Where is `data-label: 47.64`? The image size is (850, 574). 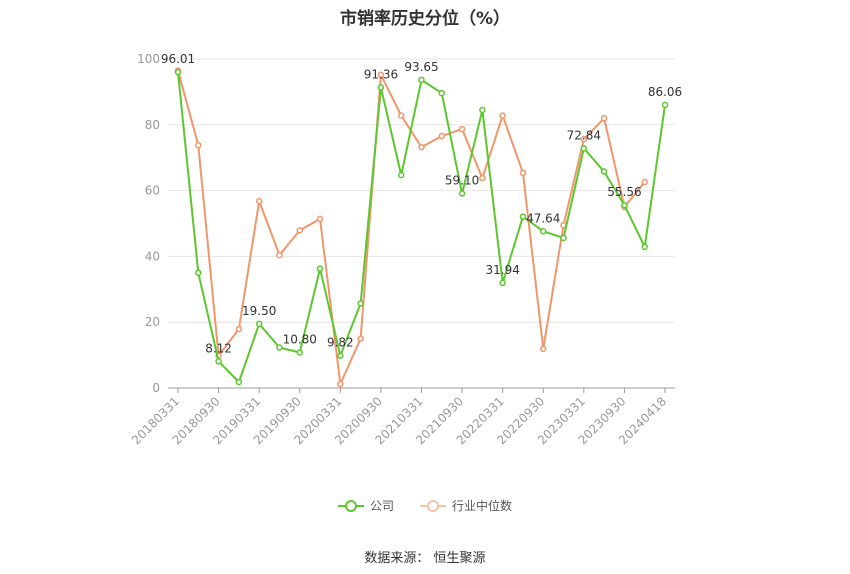 data-label: 47.64 is located at coordinates (543, 218).